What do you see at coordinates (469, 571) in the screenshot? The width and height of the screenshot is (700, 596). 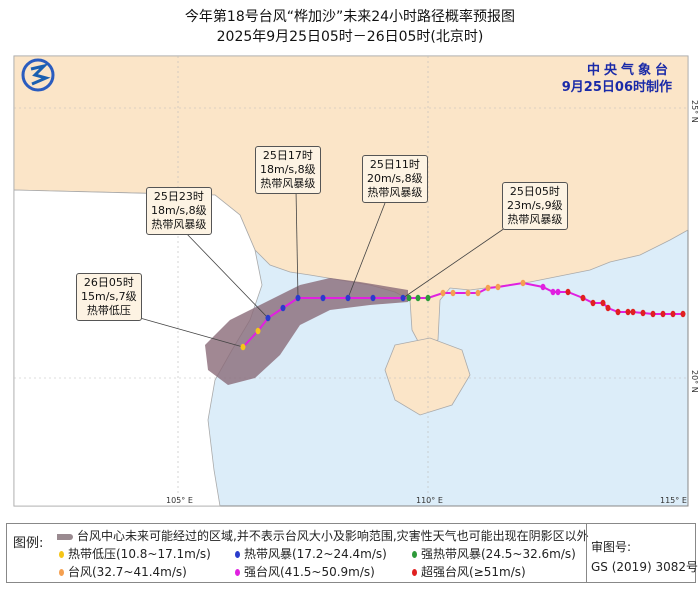 I see `legend-item: 超强台风(≥51m/s)` at bounding box center [469, 571].